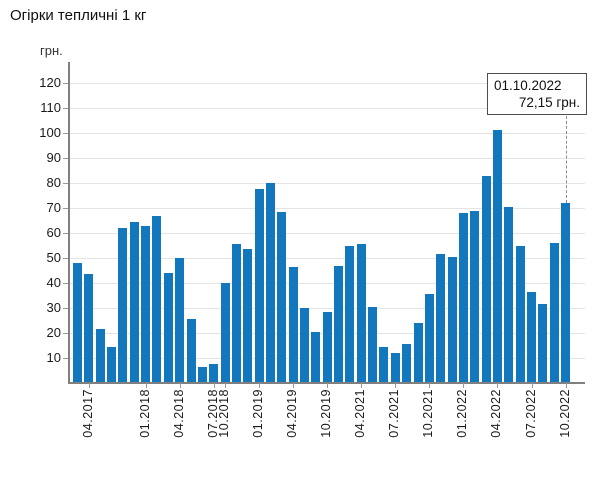  Describe the element at coordinates (53, 183) in the screenshot. I see `y-axis-tick-label: 80` at that location.